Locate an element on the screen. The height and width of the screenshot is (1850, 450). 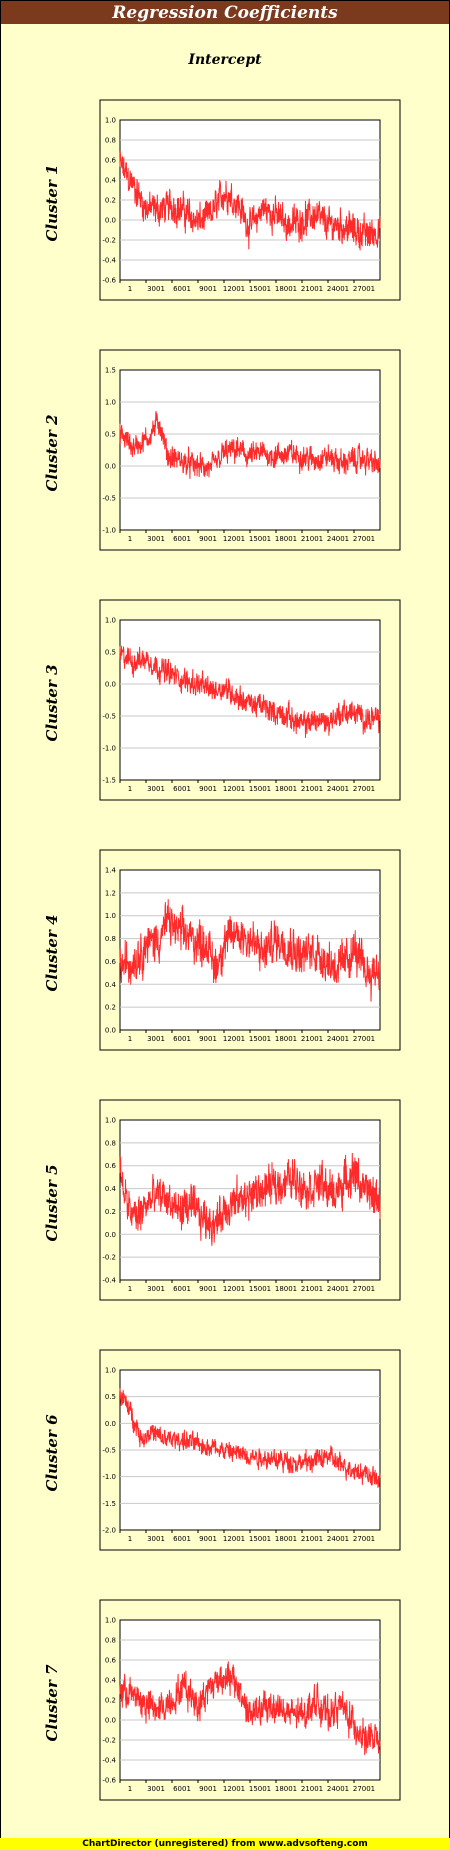
cluster-5-x-tick-label: 27001 is located at coordinates (364, 1289).